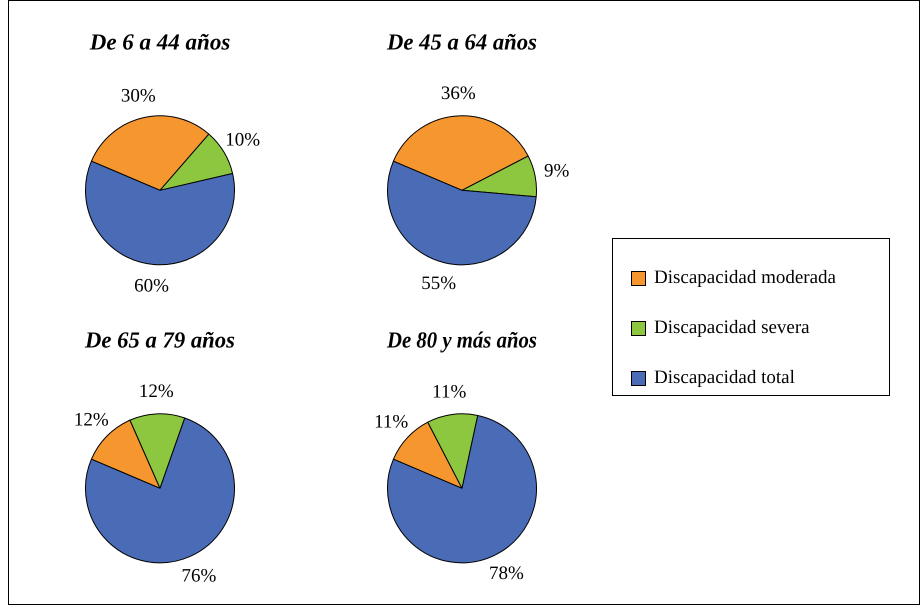  Describe the element at coordinates (138, 95) in the screenshot. I see `data-label: 30%` at that location.